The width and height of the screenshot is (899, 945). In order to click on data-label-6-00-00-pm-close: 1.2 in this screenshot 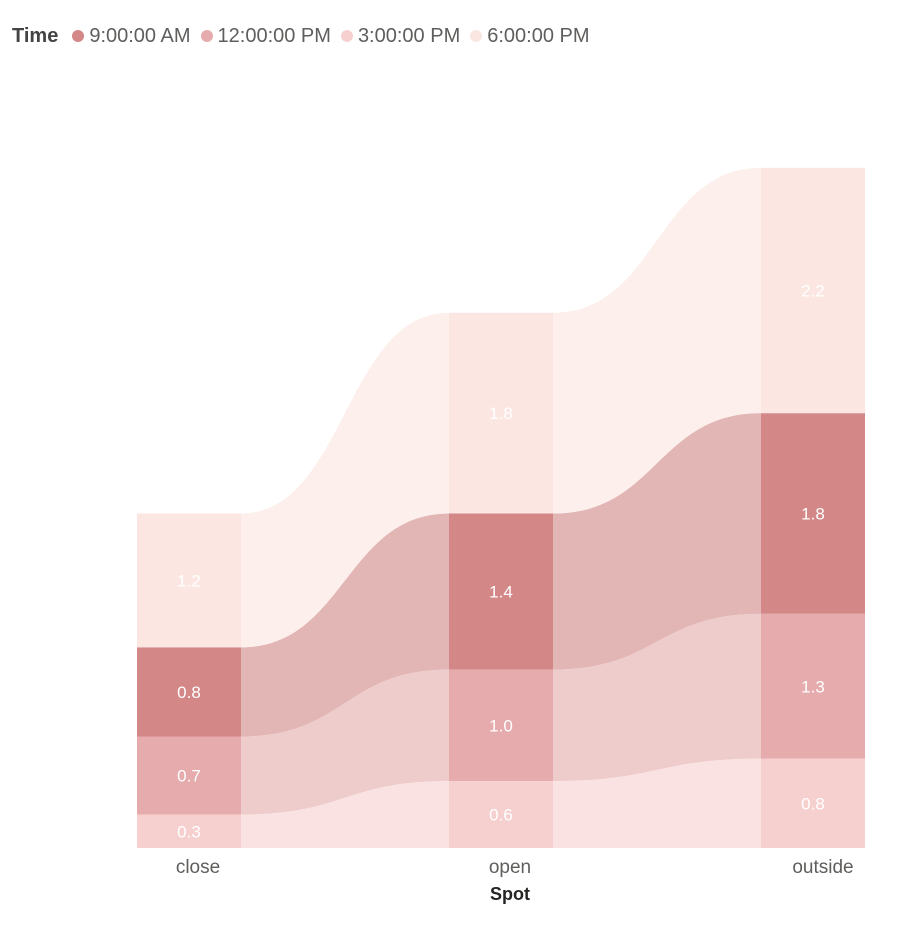, I will do `click(189, 580)`.